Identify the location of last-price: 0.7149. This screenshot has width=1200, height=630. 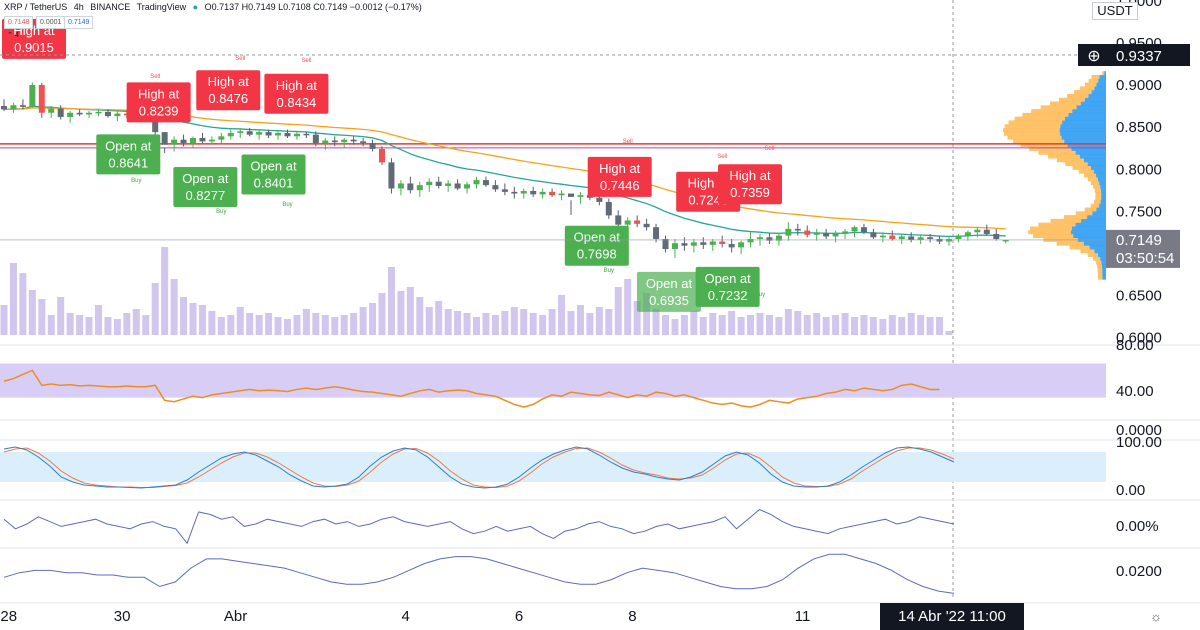
(1139, 240).